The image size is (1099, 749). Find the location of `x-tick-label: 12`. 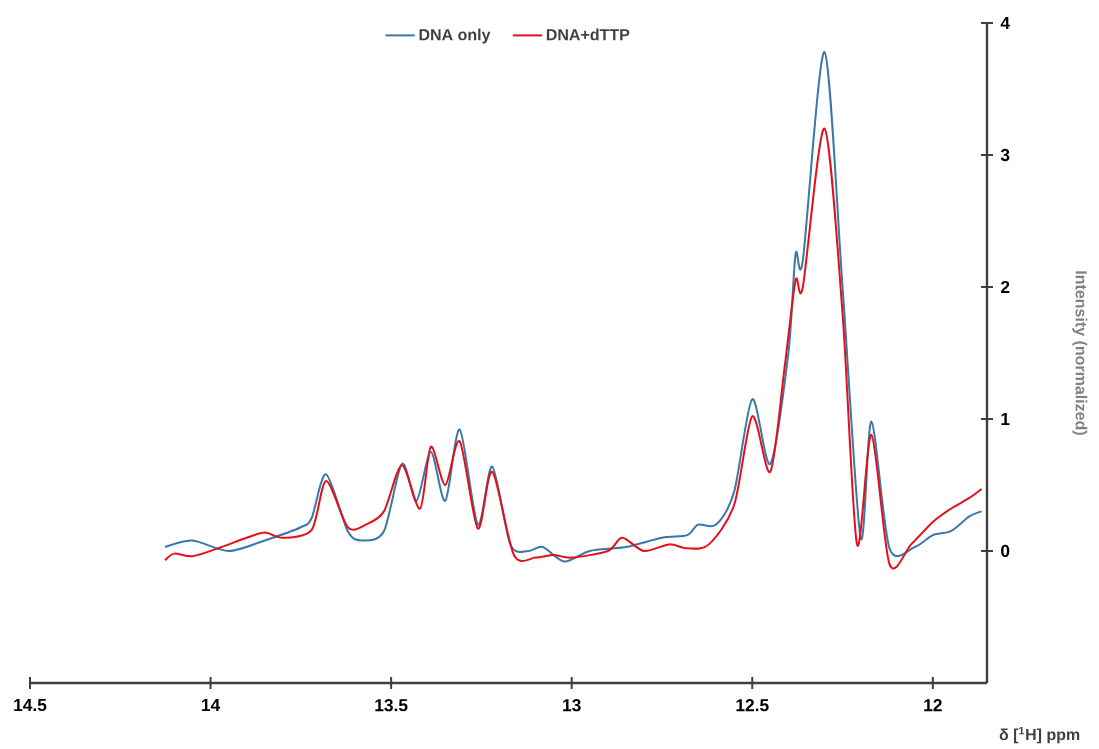

x-tick-label: 12 is located at coordinates (933, 705).